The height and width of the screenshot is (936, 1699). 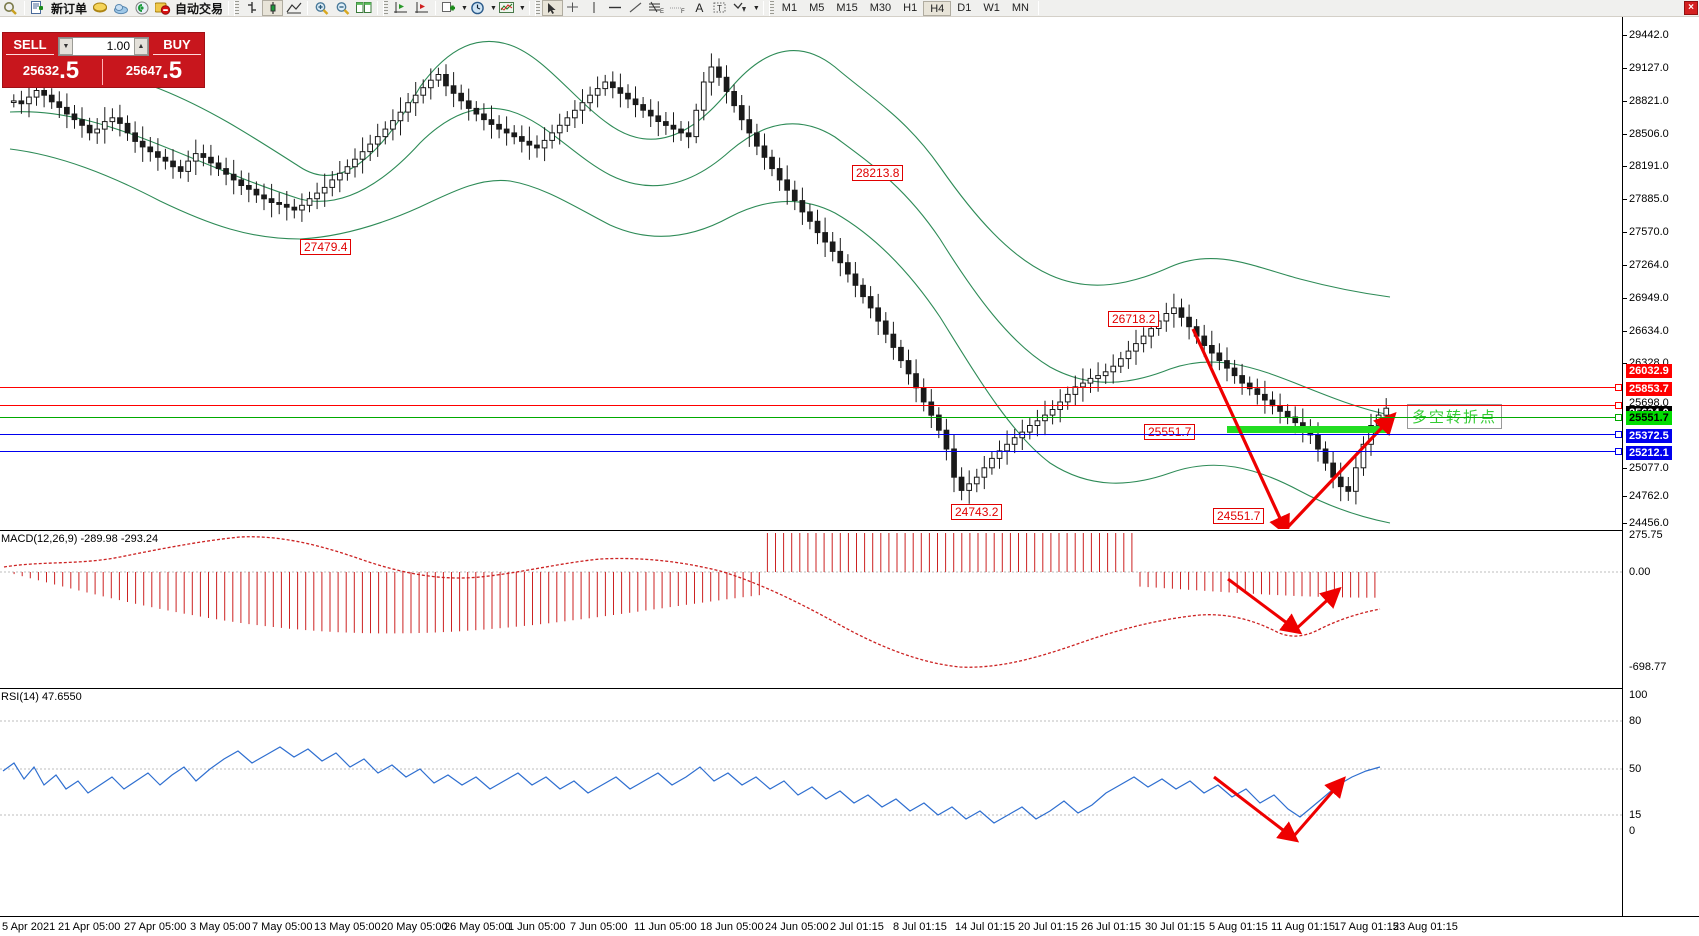 What do you see at coordinates (507, 8) in the screenshot?
I see `template-icon` at bounding box center [507, 8].